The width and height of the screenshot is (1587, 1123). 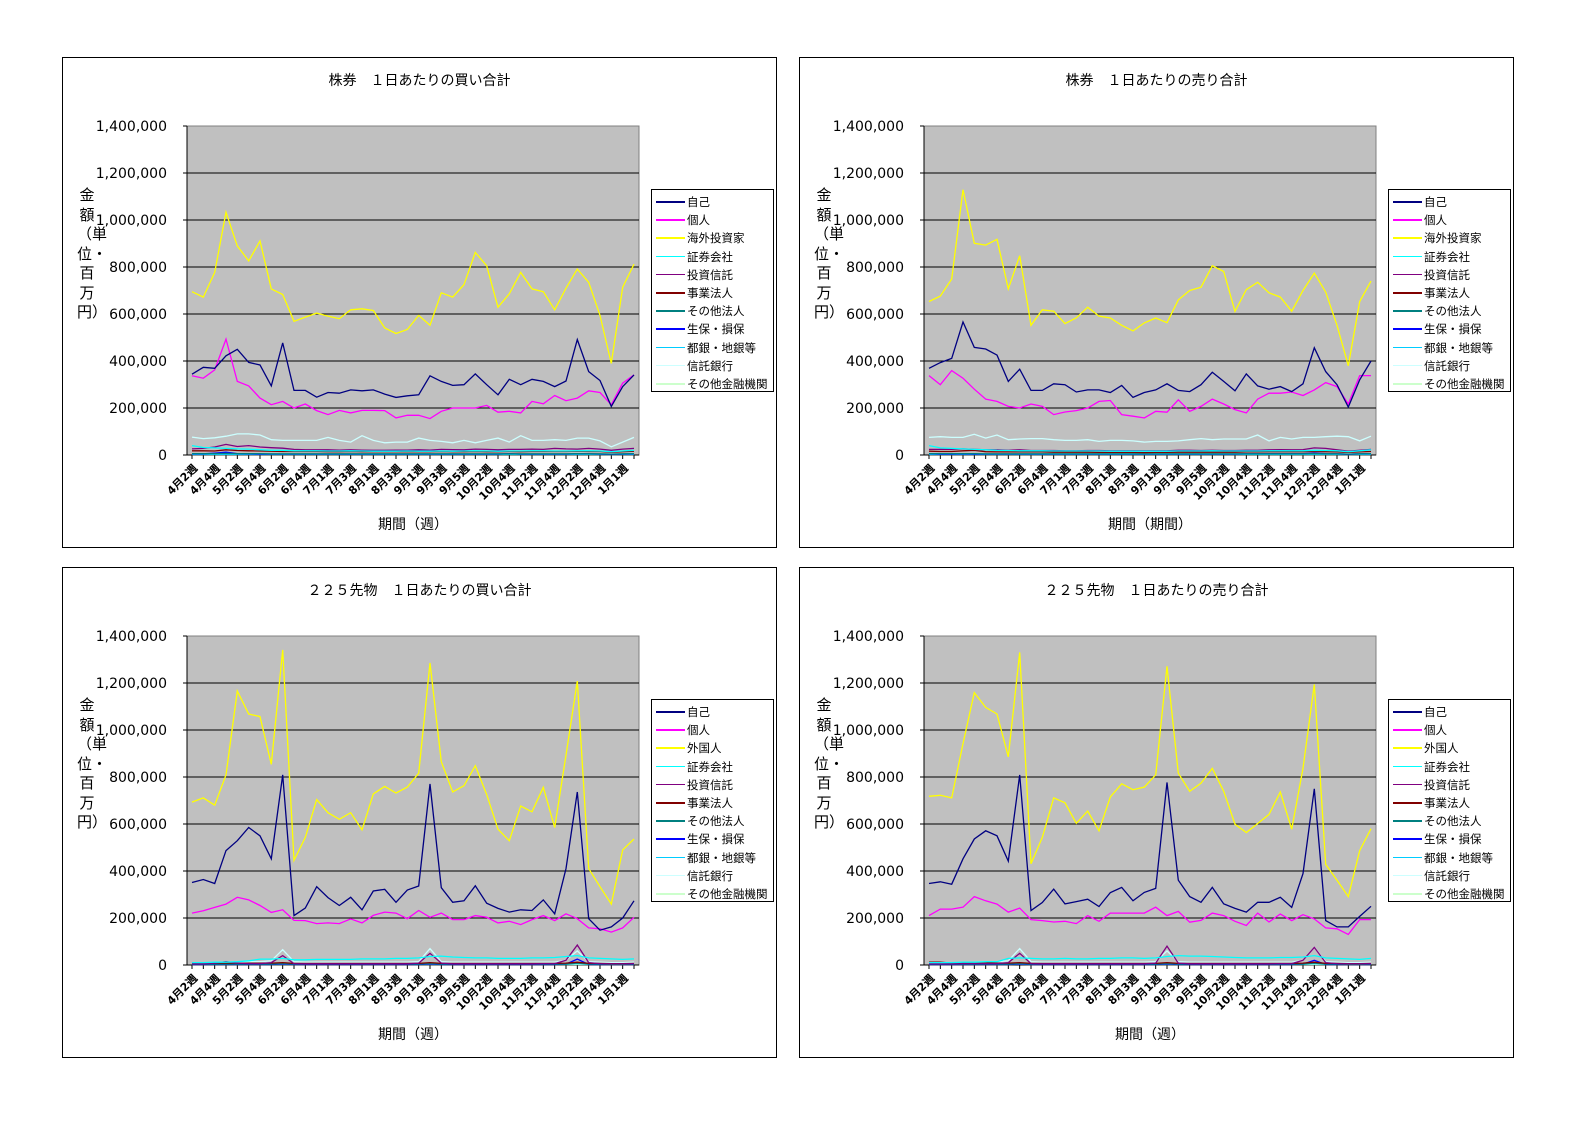 What do you see at coordinates (1453, 821) in the screenshot?
I see `legend-label: その他法人` at bounding box center [1453, 821].